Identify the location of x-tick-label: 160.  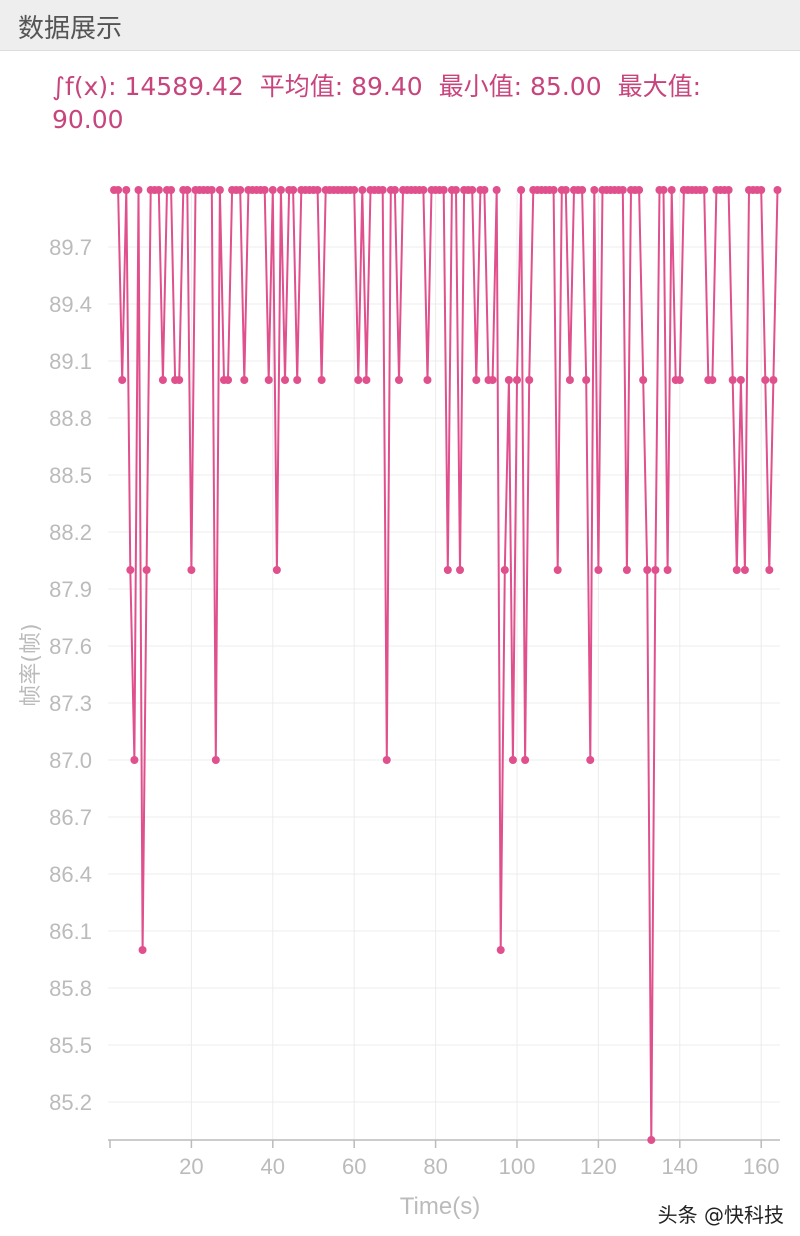
(761, 1166).